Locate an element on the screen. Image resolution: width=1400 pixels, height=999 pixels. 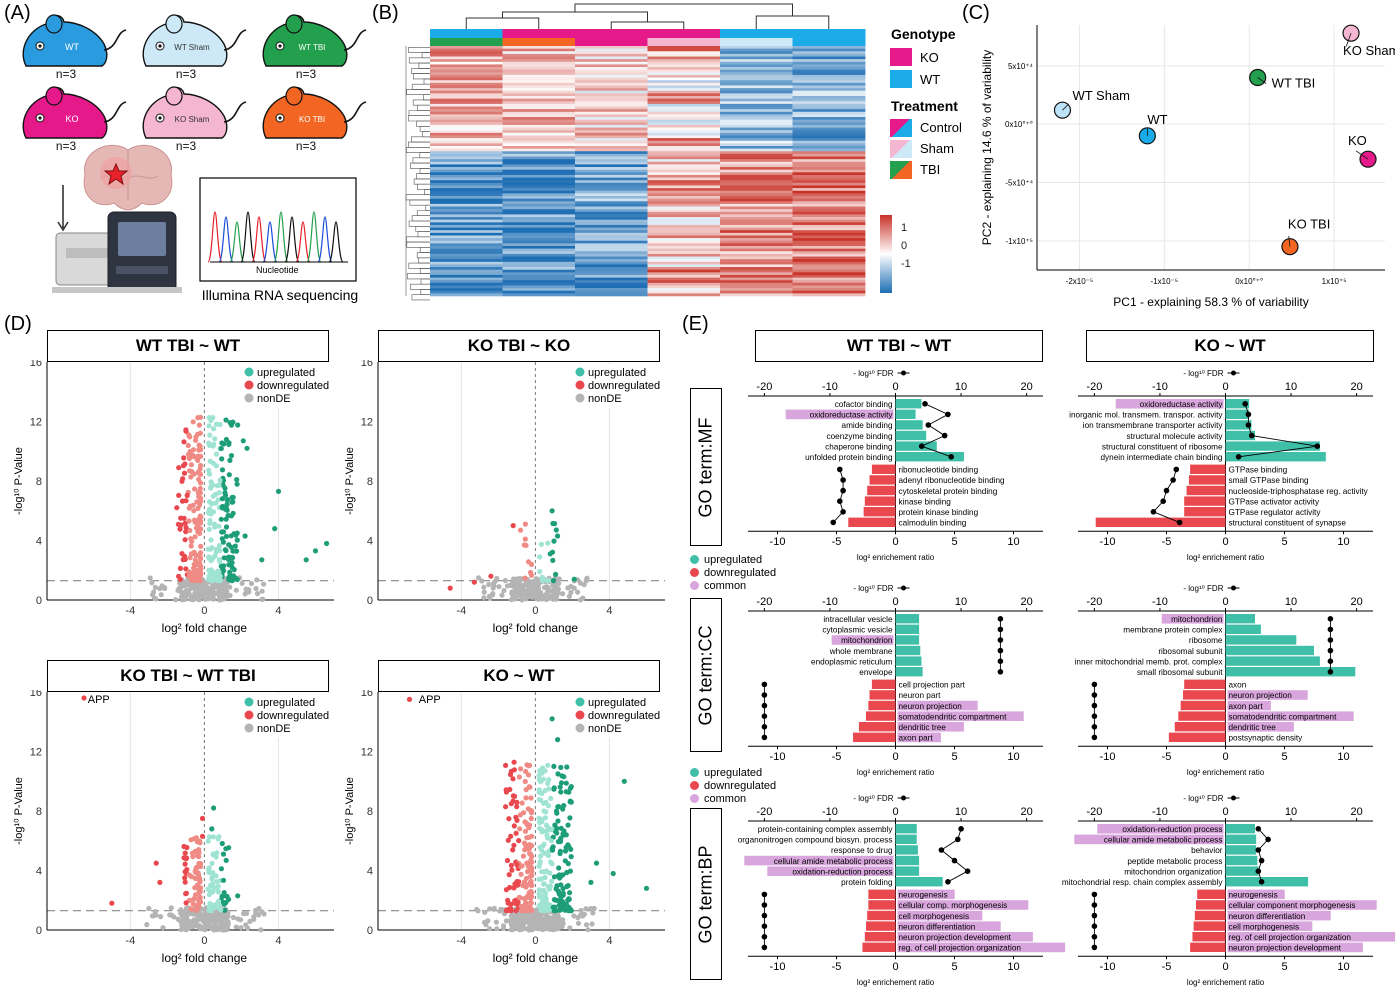
go-term-label: inner mitochondrial memb. prot. complex is located at coordinates (1149, 661).